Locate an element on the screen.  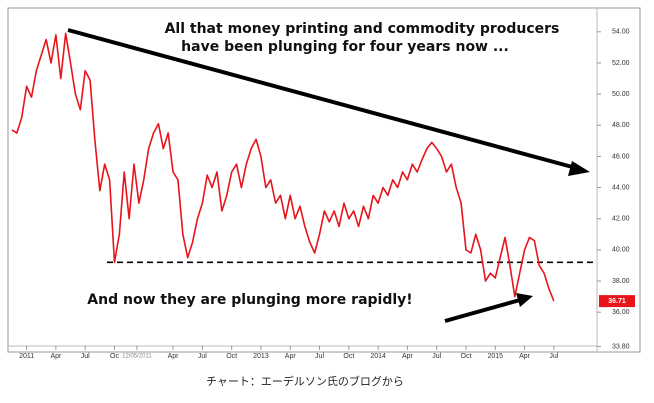
recent-arrow-head is located at coordinates (524, 300).